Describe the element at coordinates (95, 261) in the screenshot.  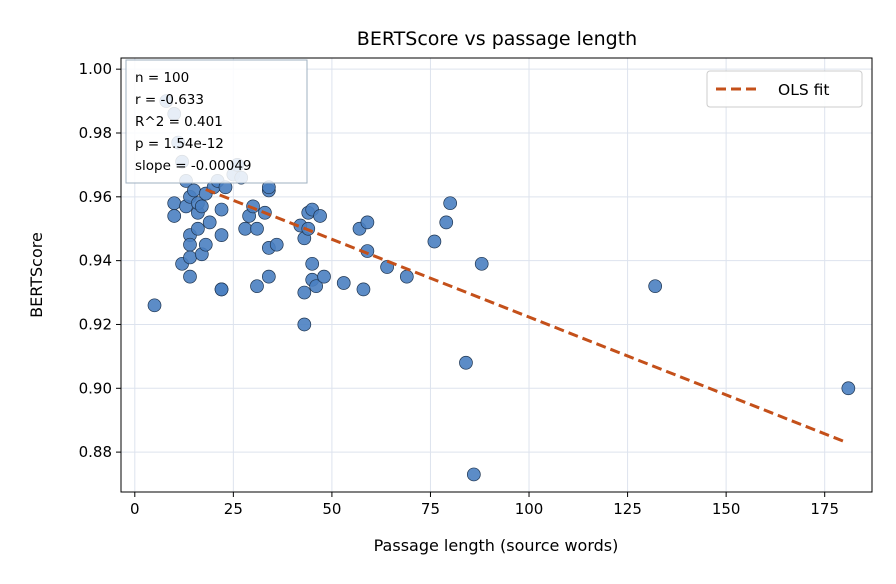
I see `y-tick-label: 0.94` at that location.